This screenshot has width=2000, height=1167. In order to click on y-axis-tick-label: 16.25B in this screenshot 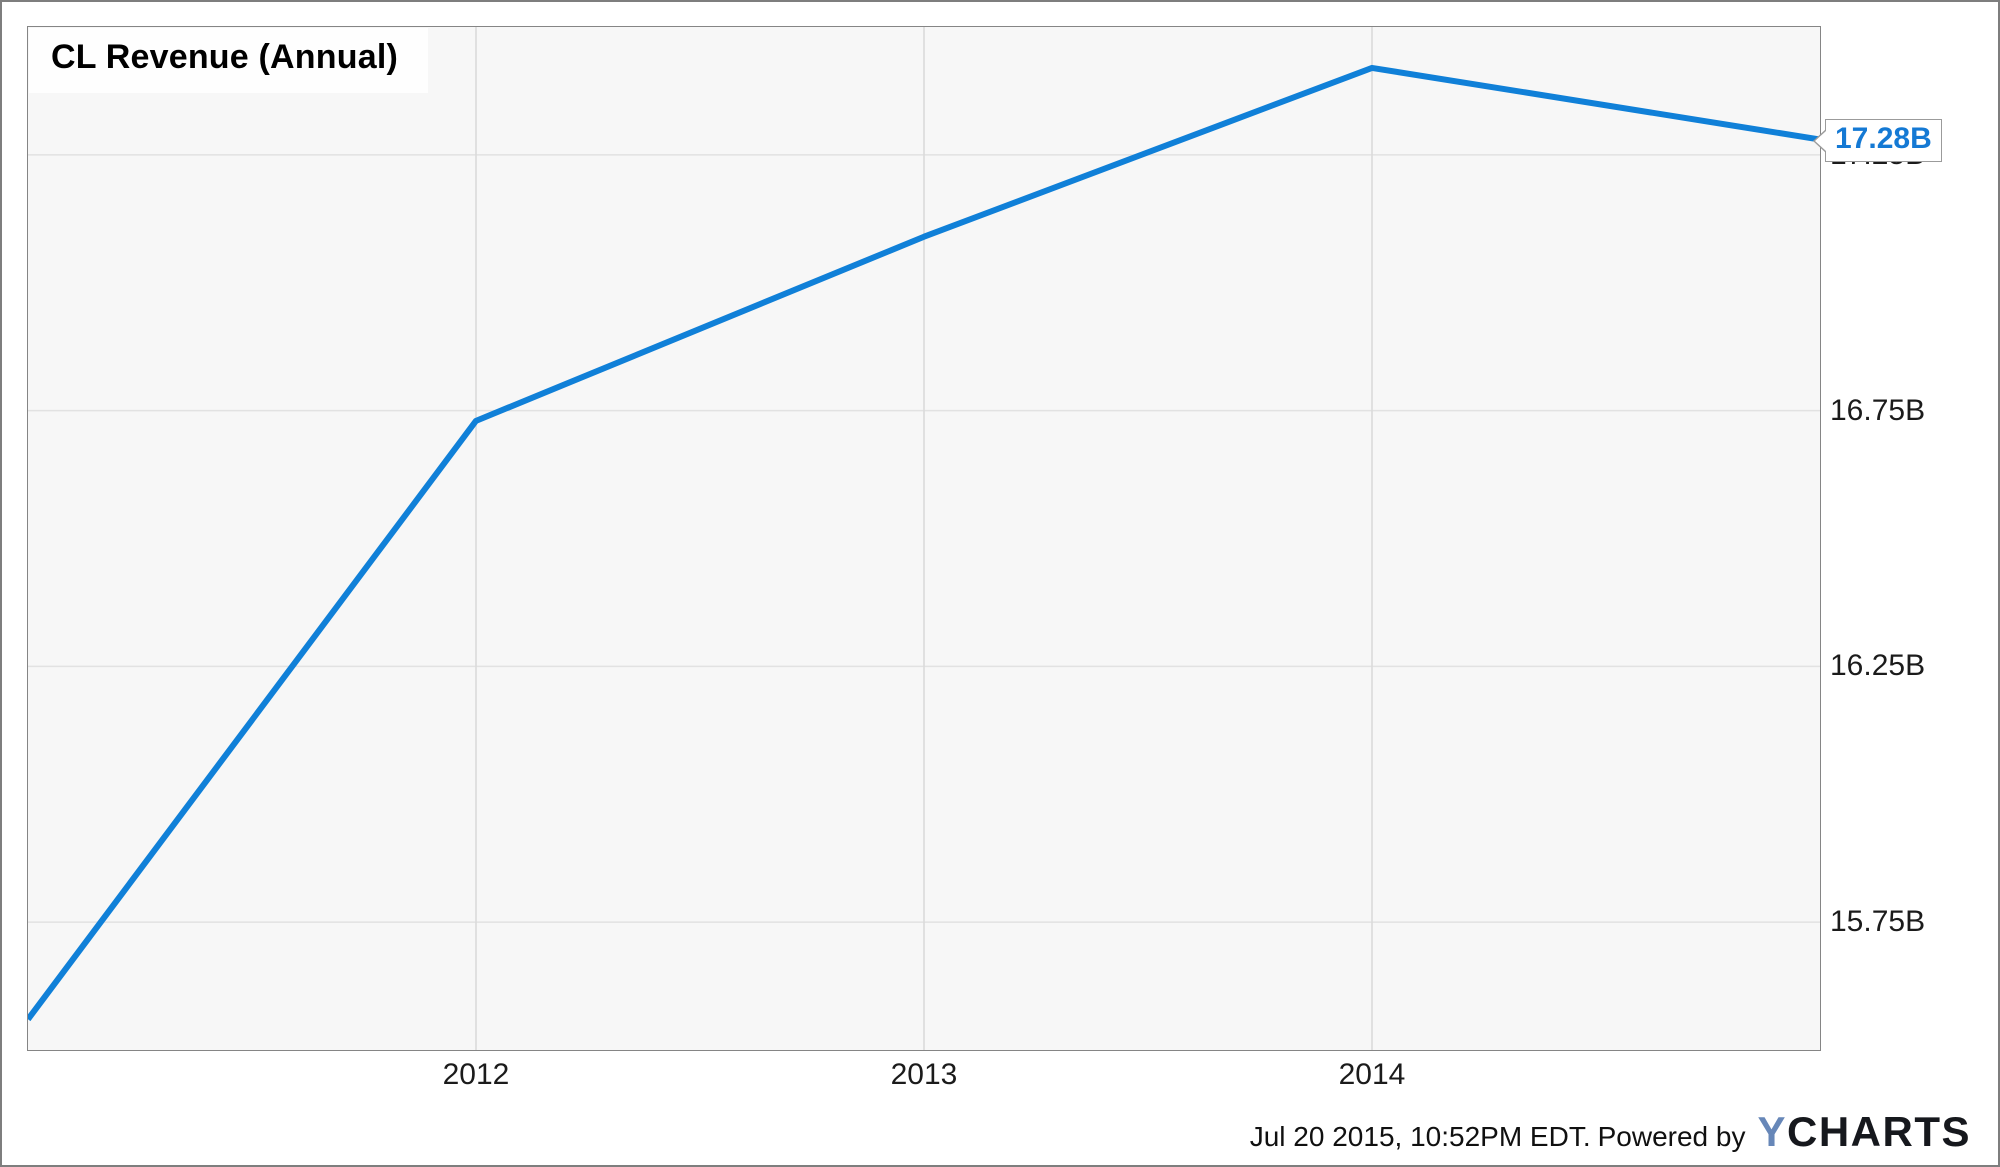, I will do `click(1878, 665)`.